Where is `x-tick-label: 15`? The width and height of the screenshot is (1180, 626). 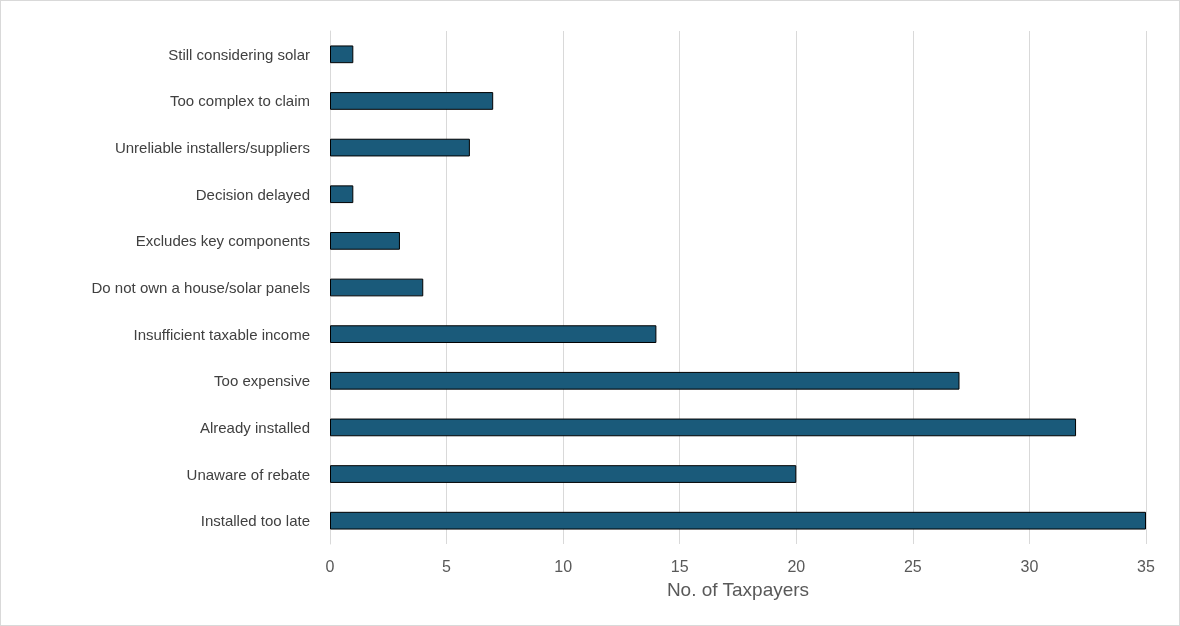 x-tick-label: 15 is located at coordinates (679, 566).